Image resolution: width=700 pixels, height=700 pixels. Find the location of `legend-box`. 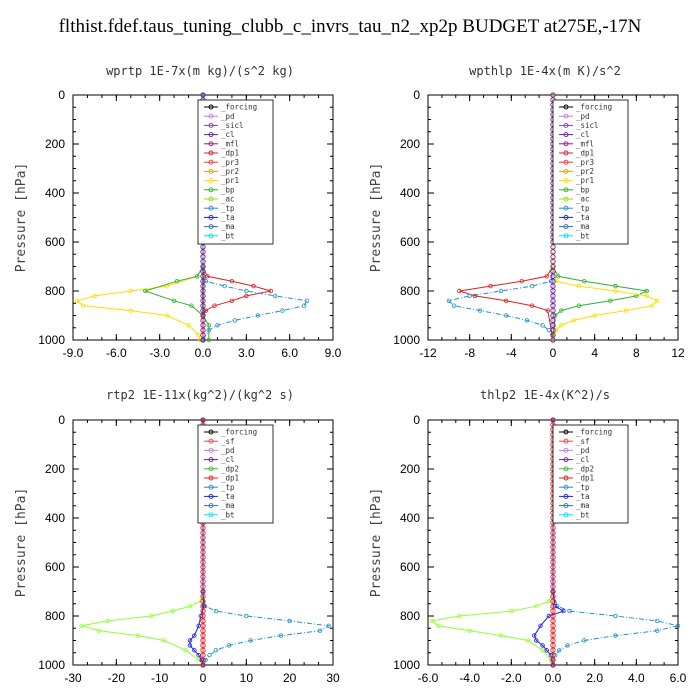

legend-box is located at coordinates (590, 172).